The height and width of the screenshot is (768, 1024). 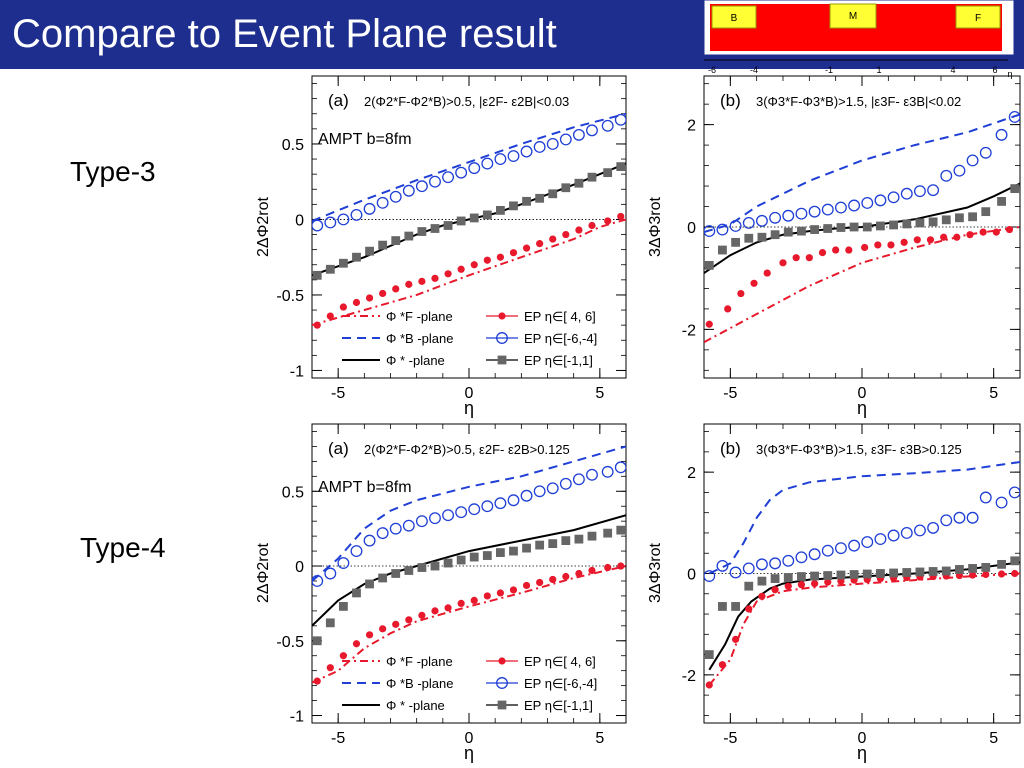 I want to click on y-axis-label: 3ΔΦ3rot, so click(x=655, y=572).